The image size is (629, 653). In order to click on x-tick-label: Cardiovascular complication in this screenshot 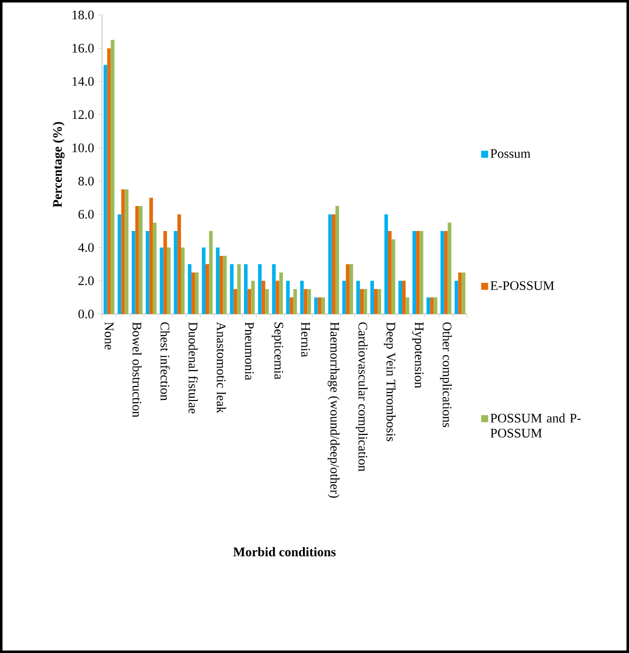, I will do `click(362, 397)`.